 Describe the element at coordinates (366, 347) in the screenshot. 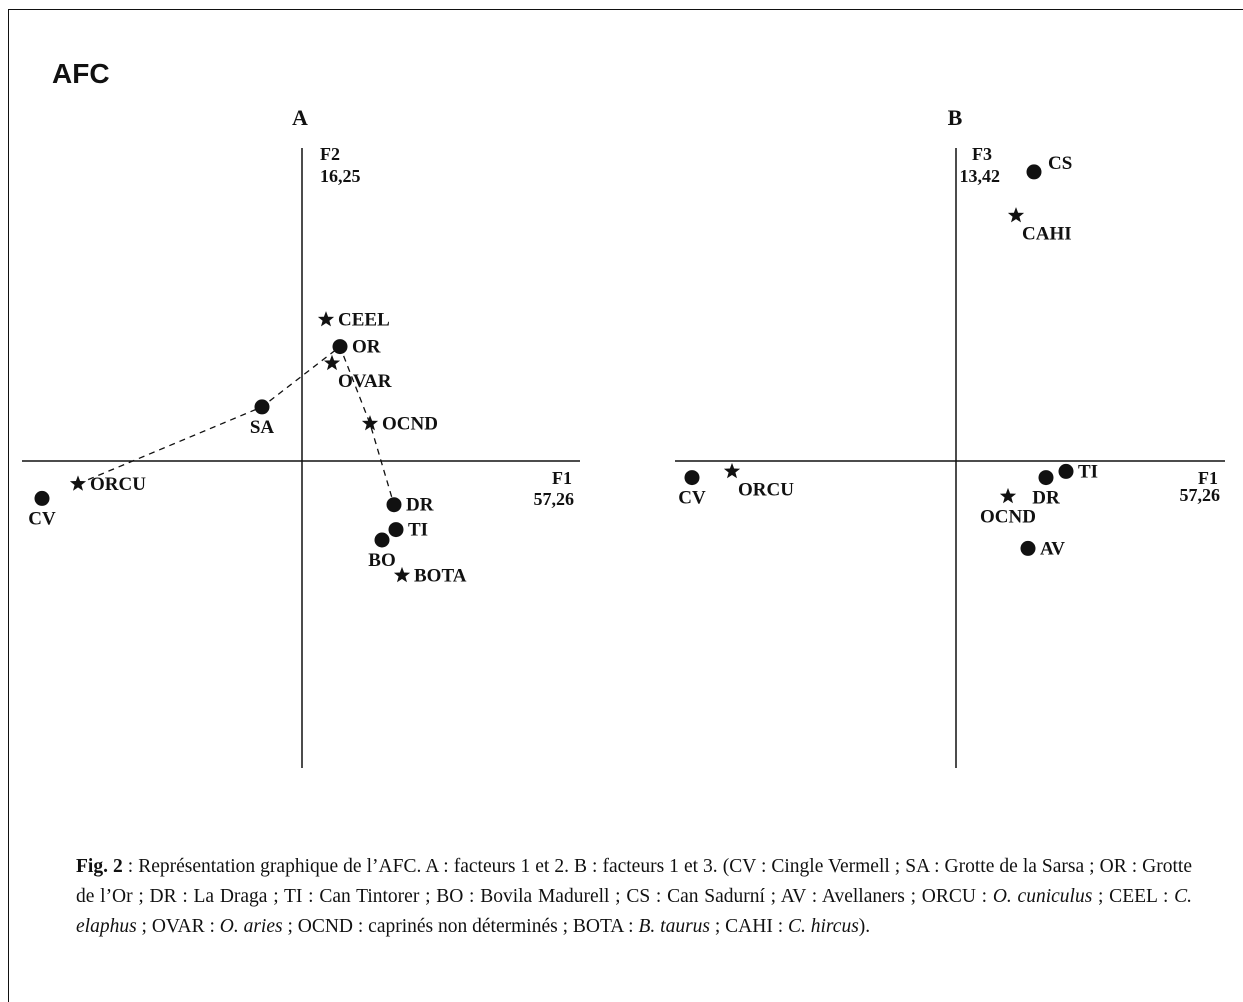

I see `point-label: OR` at that location.